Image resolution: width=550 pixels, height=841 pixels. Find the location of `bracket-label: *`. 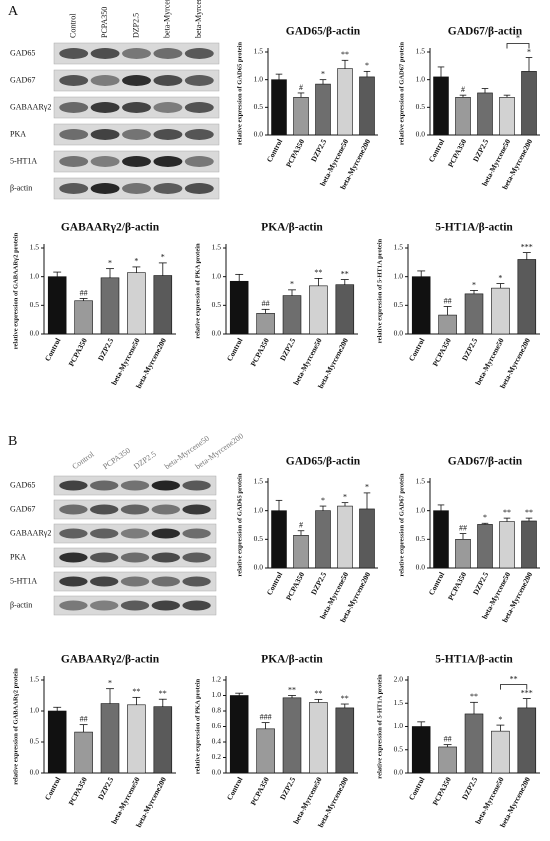

bracket-label: * is located at coordinates (518, 37).